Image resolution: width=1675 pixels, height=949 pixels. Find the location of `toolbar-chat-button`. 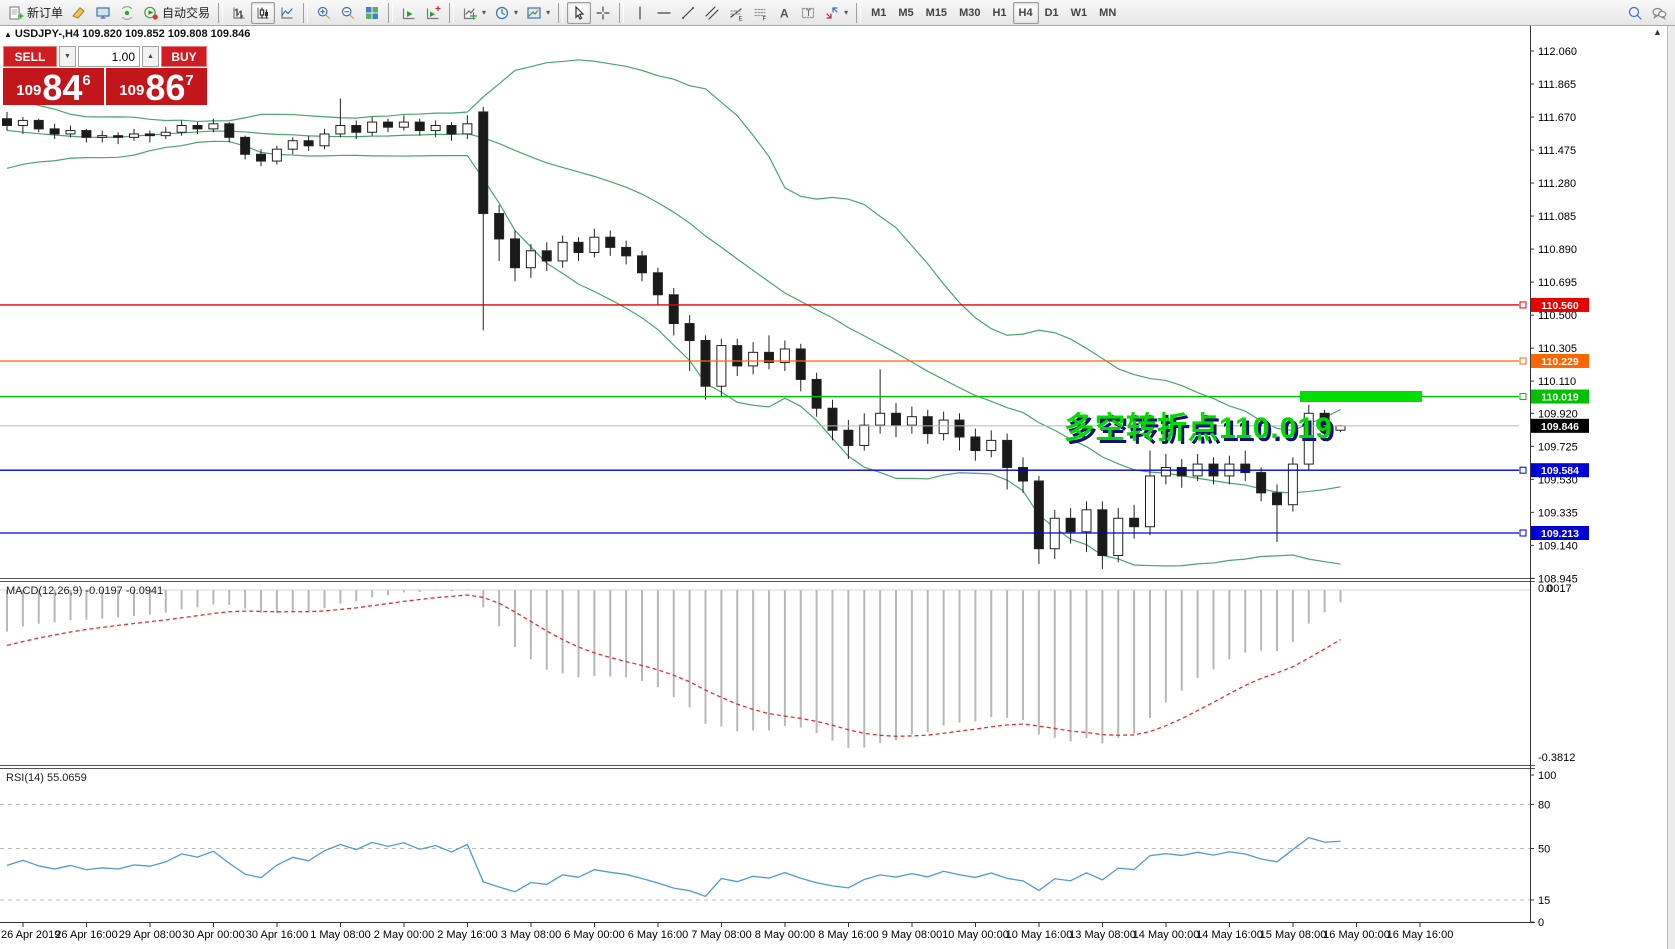

toolbar-chat-button is located at coordinates (1659, 13).